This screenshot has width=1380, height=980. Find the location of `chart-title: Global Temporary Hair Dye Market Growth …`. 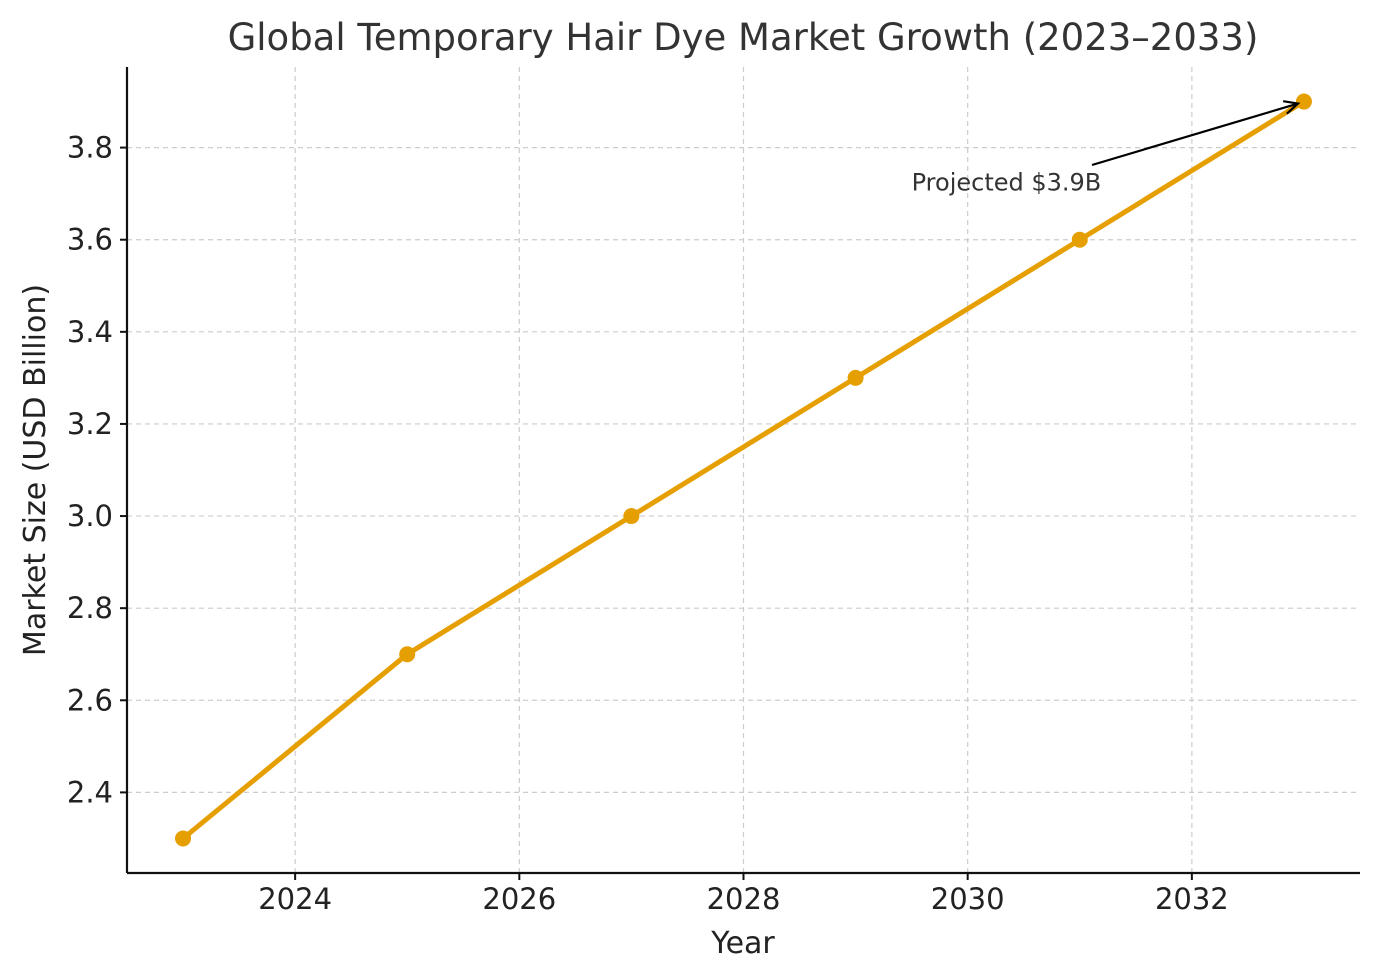

chart-title: Global Temporary Hair Dye Market Growth … is located at coordinates (743, 37).